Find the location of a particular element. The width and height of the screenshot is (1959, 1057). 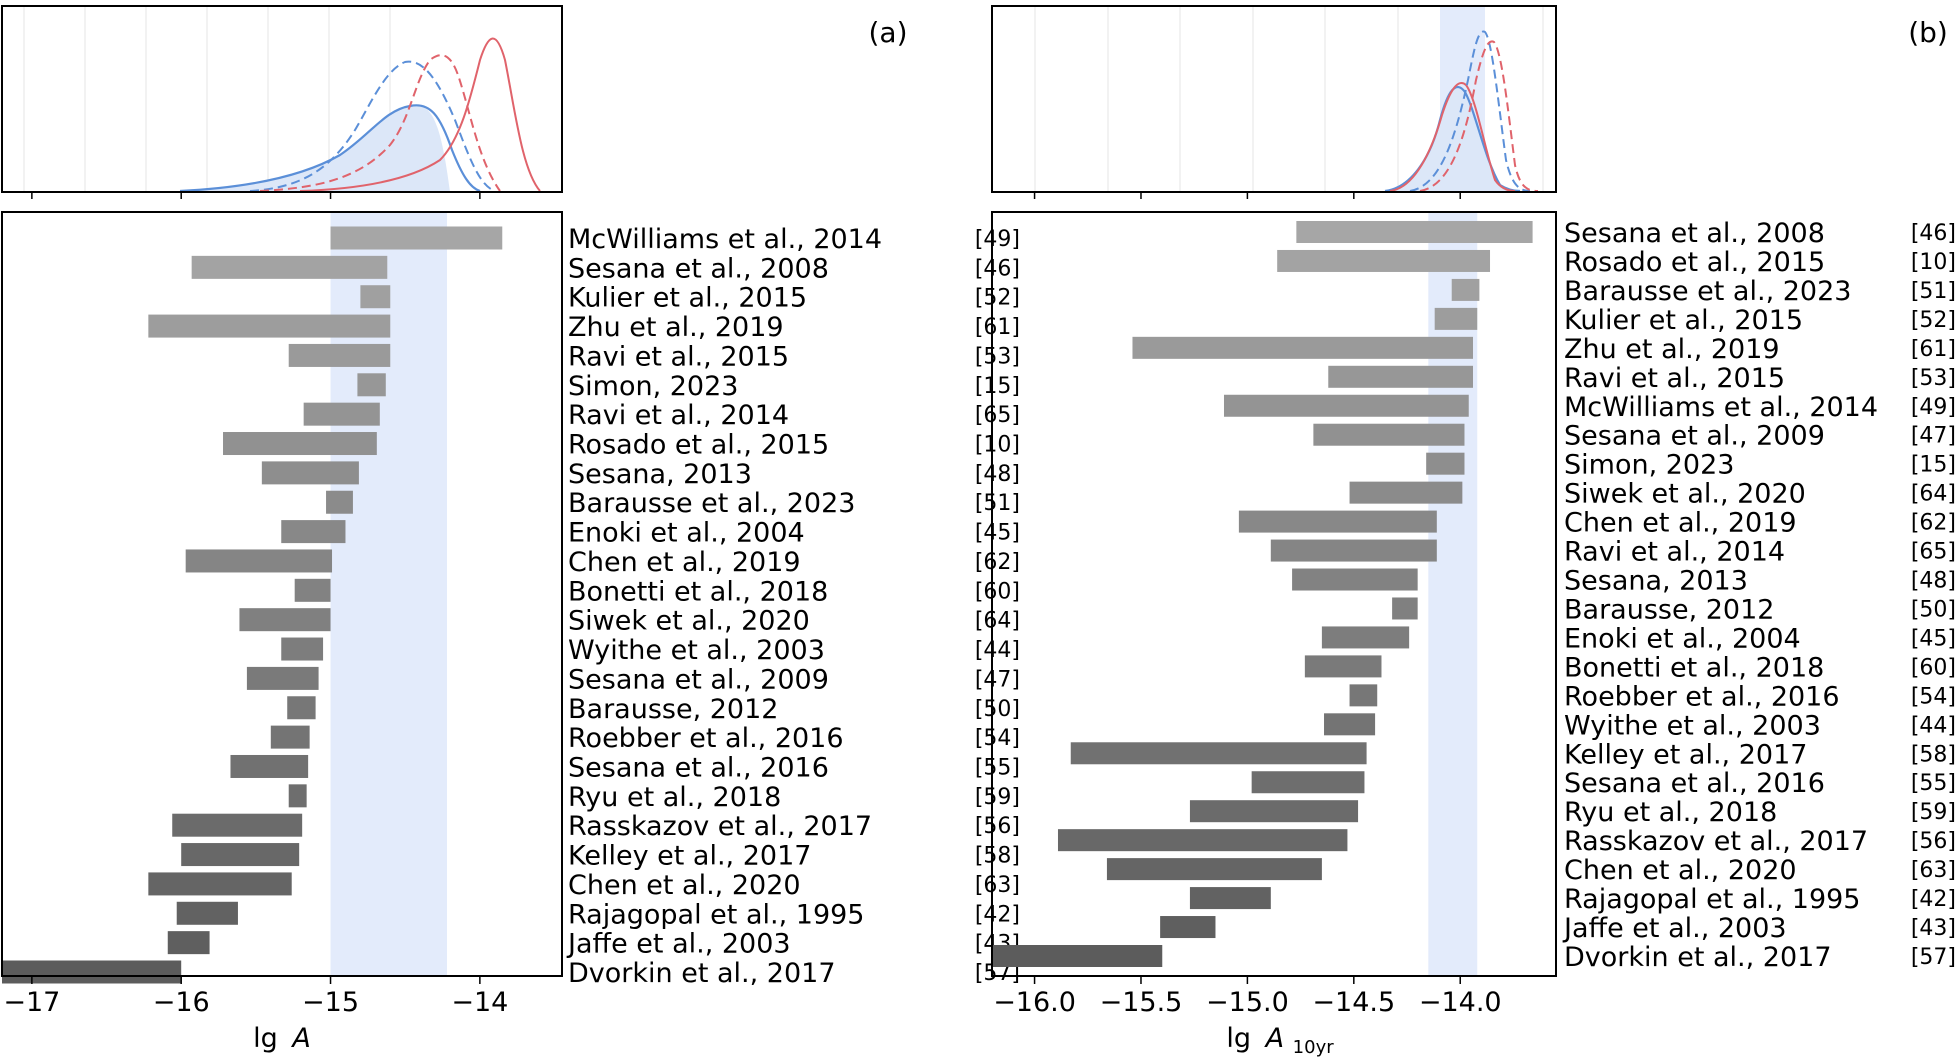

kde-blue-dashed-a is located at coordinates (372, 126).